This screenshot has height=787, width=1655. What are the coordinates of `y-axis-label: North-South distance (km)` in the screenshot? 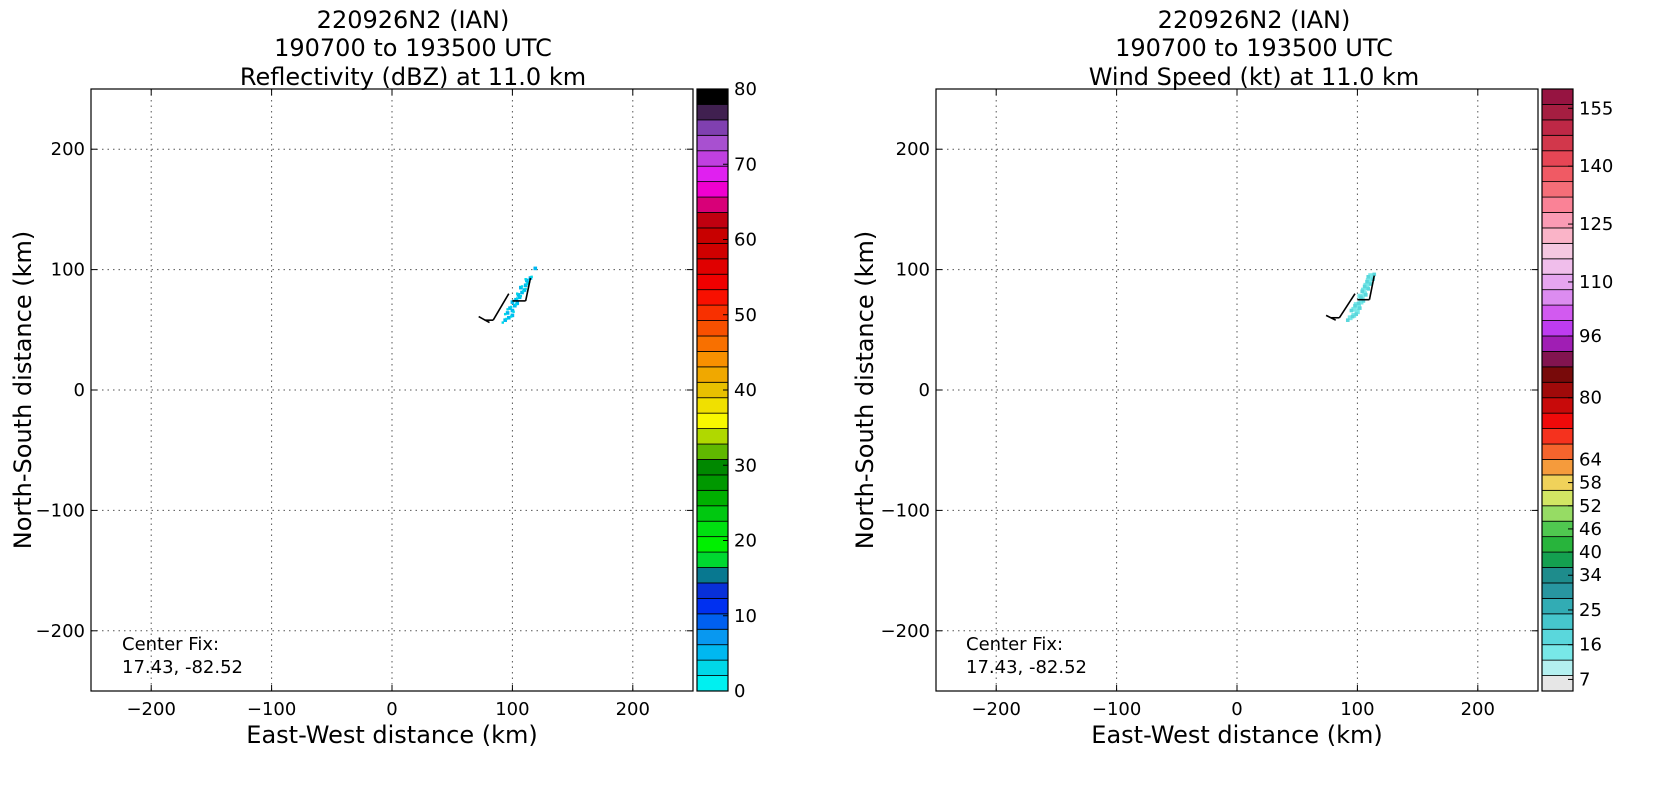 It's located at (23, 390).